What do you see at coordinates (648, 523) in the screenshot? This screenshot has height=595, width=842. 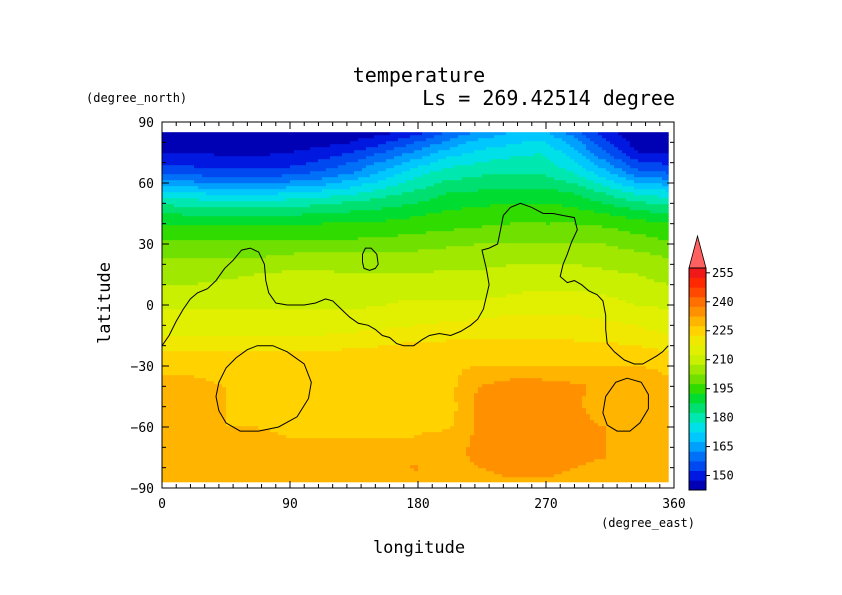 I see `x-unit-label: (degree_east)` at bounding box center [648, 523].